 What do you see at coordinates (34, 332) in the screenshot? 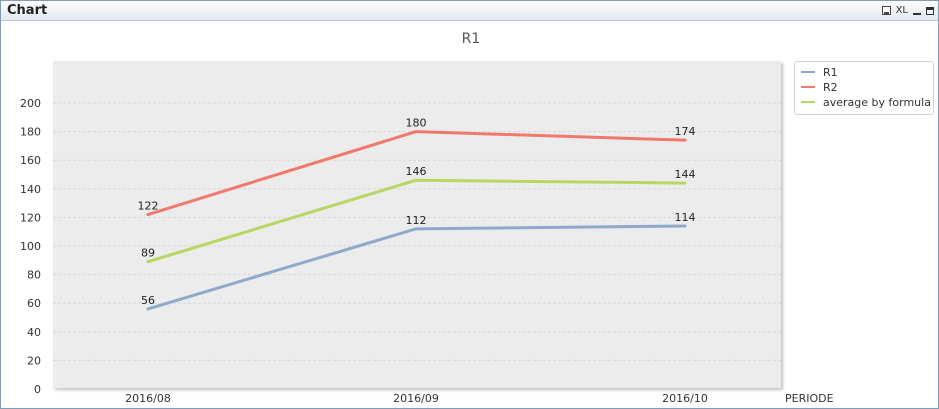
I see `y-tick-label: 40` at bounding box center [34, 332].